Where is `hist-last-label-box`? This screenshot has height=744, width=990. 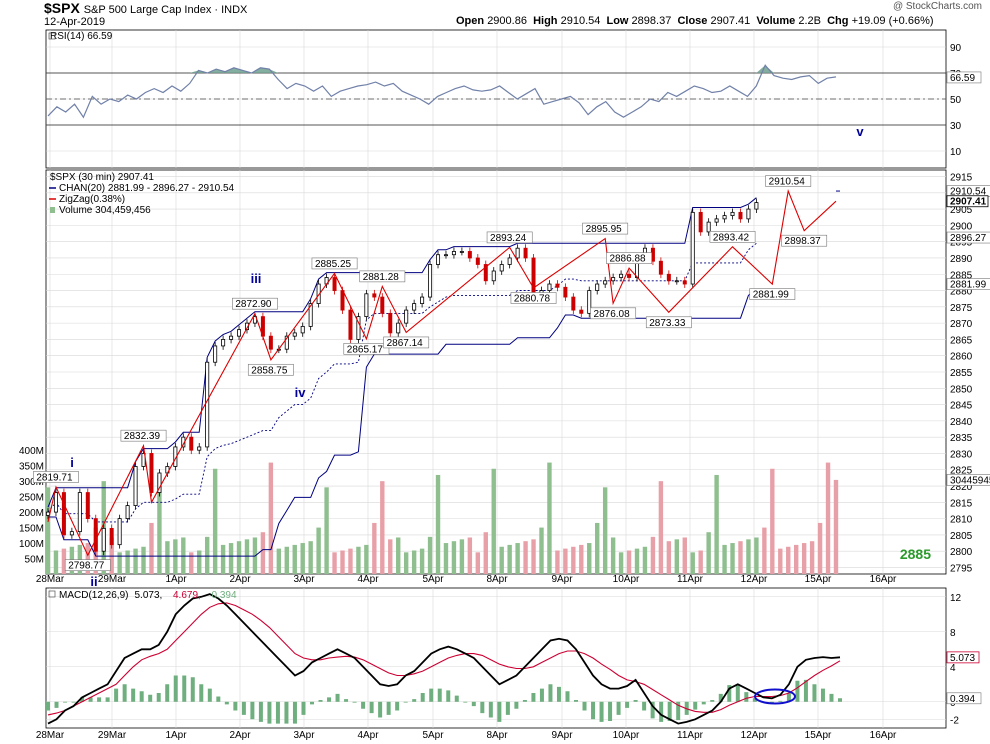
hist-last-label-box is located at coordinates (964, 698).